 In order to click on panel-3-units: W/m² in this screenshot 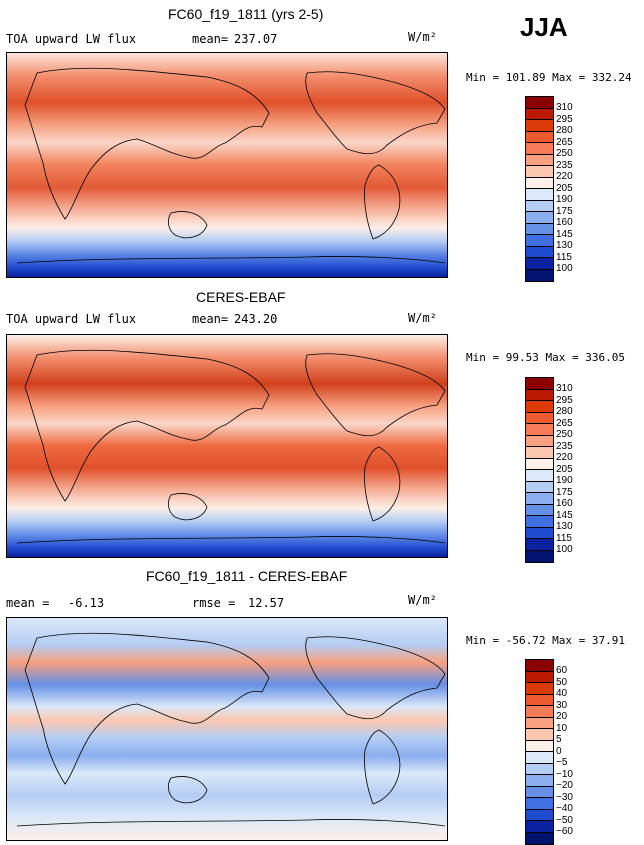, I will do `click(422, 600)`.